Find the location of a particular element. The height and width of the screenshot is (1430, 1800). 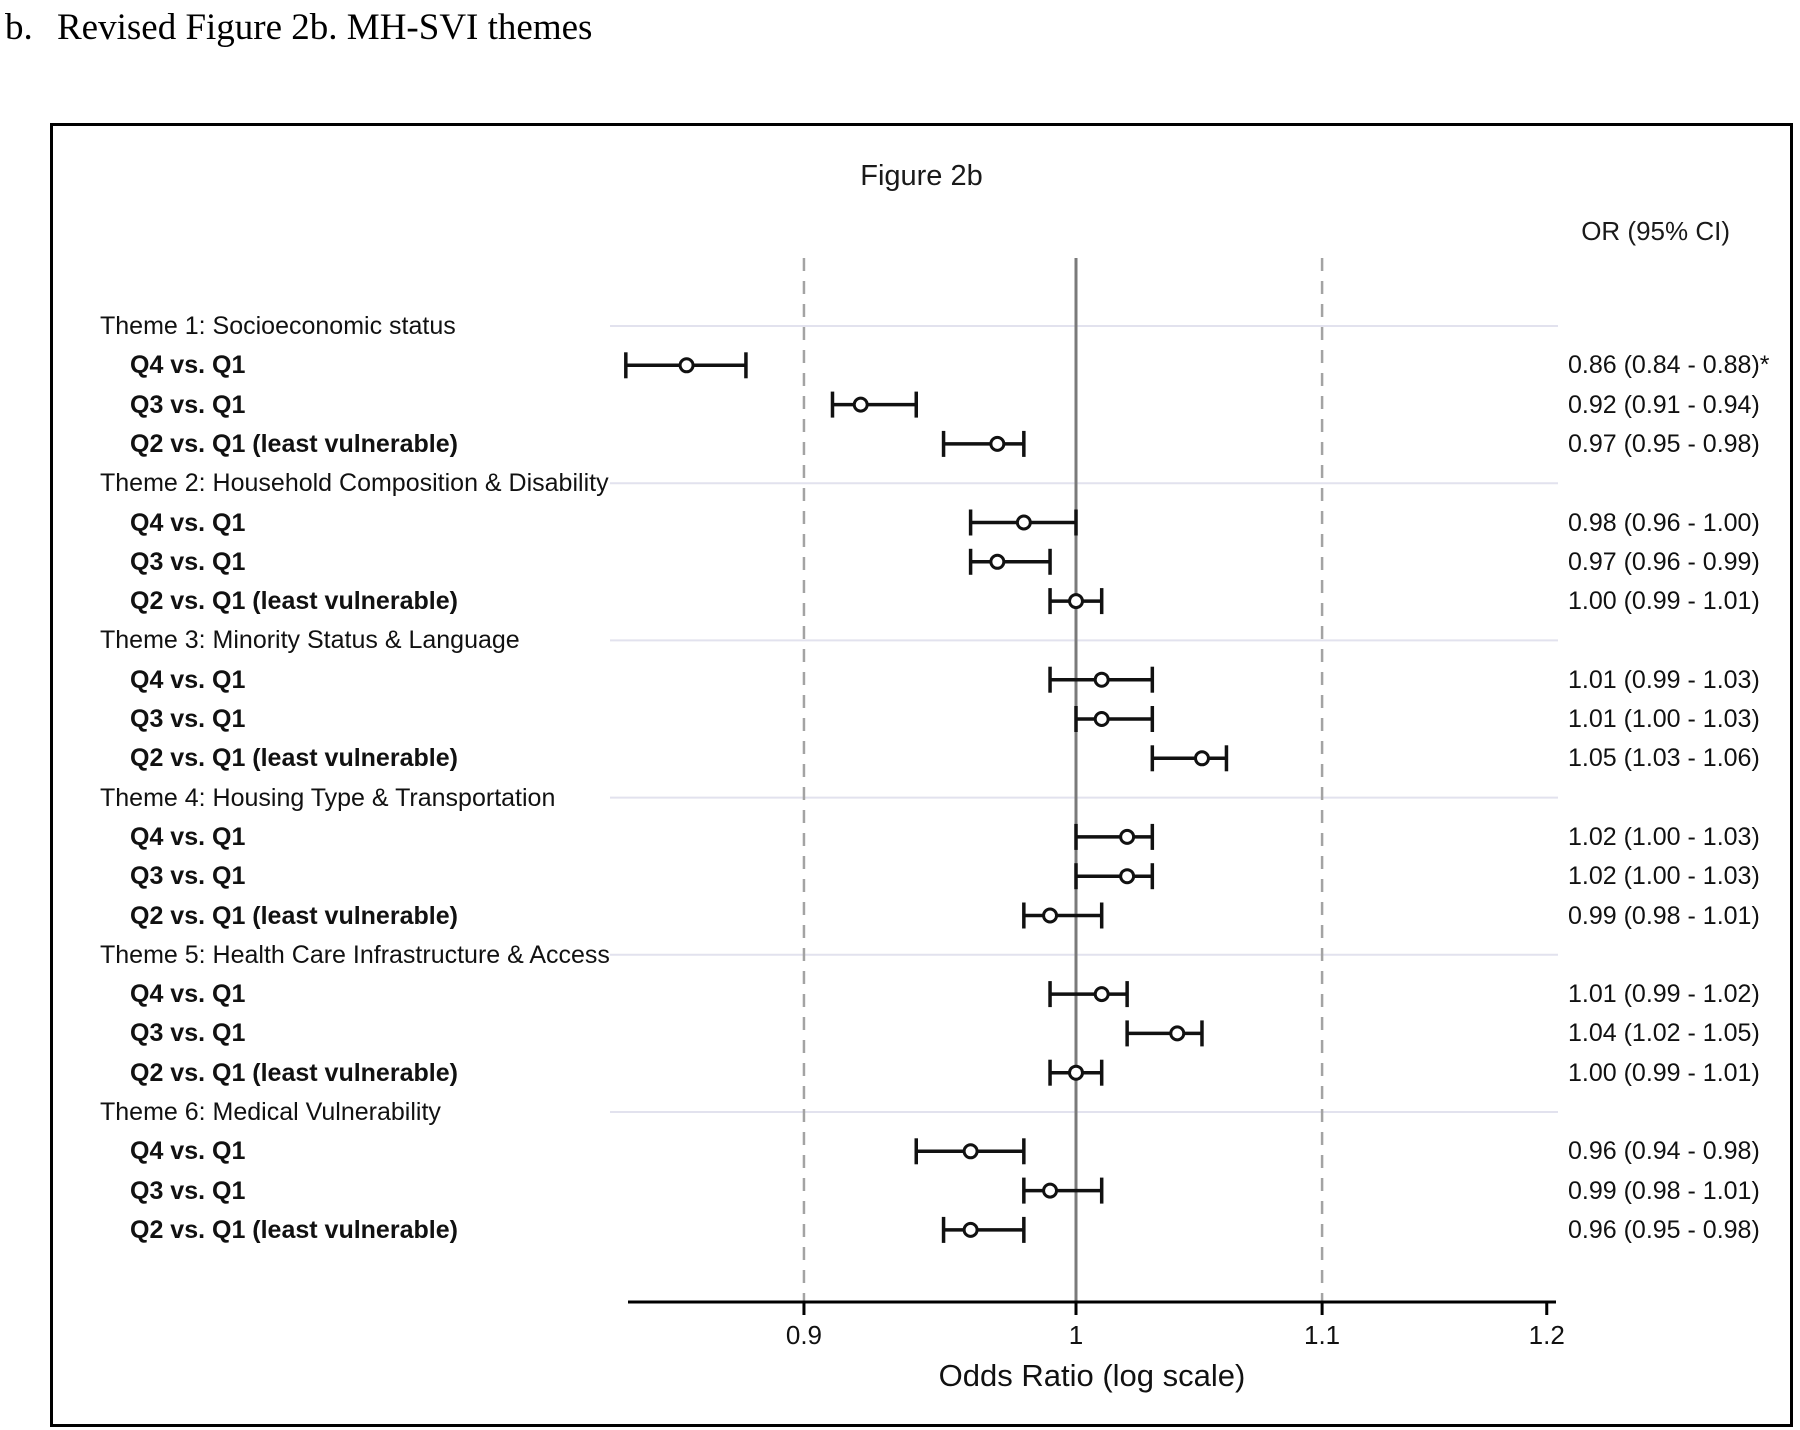

or-value: 1.04 (1.02 - 1.05) is located at coordinates (1664, 1033).